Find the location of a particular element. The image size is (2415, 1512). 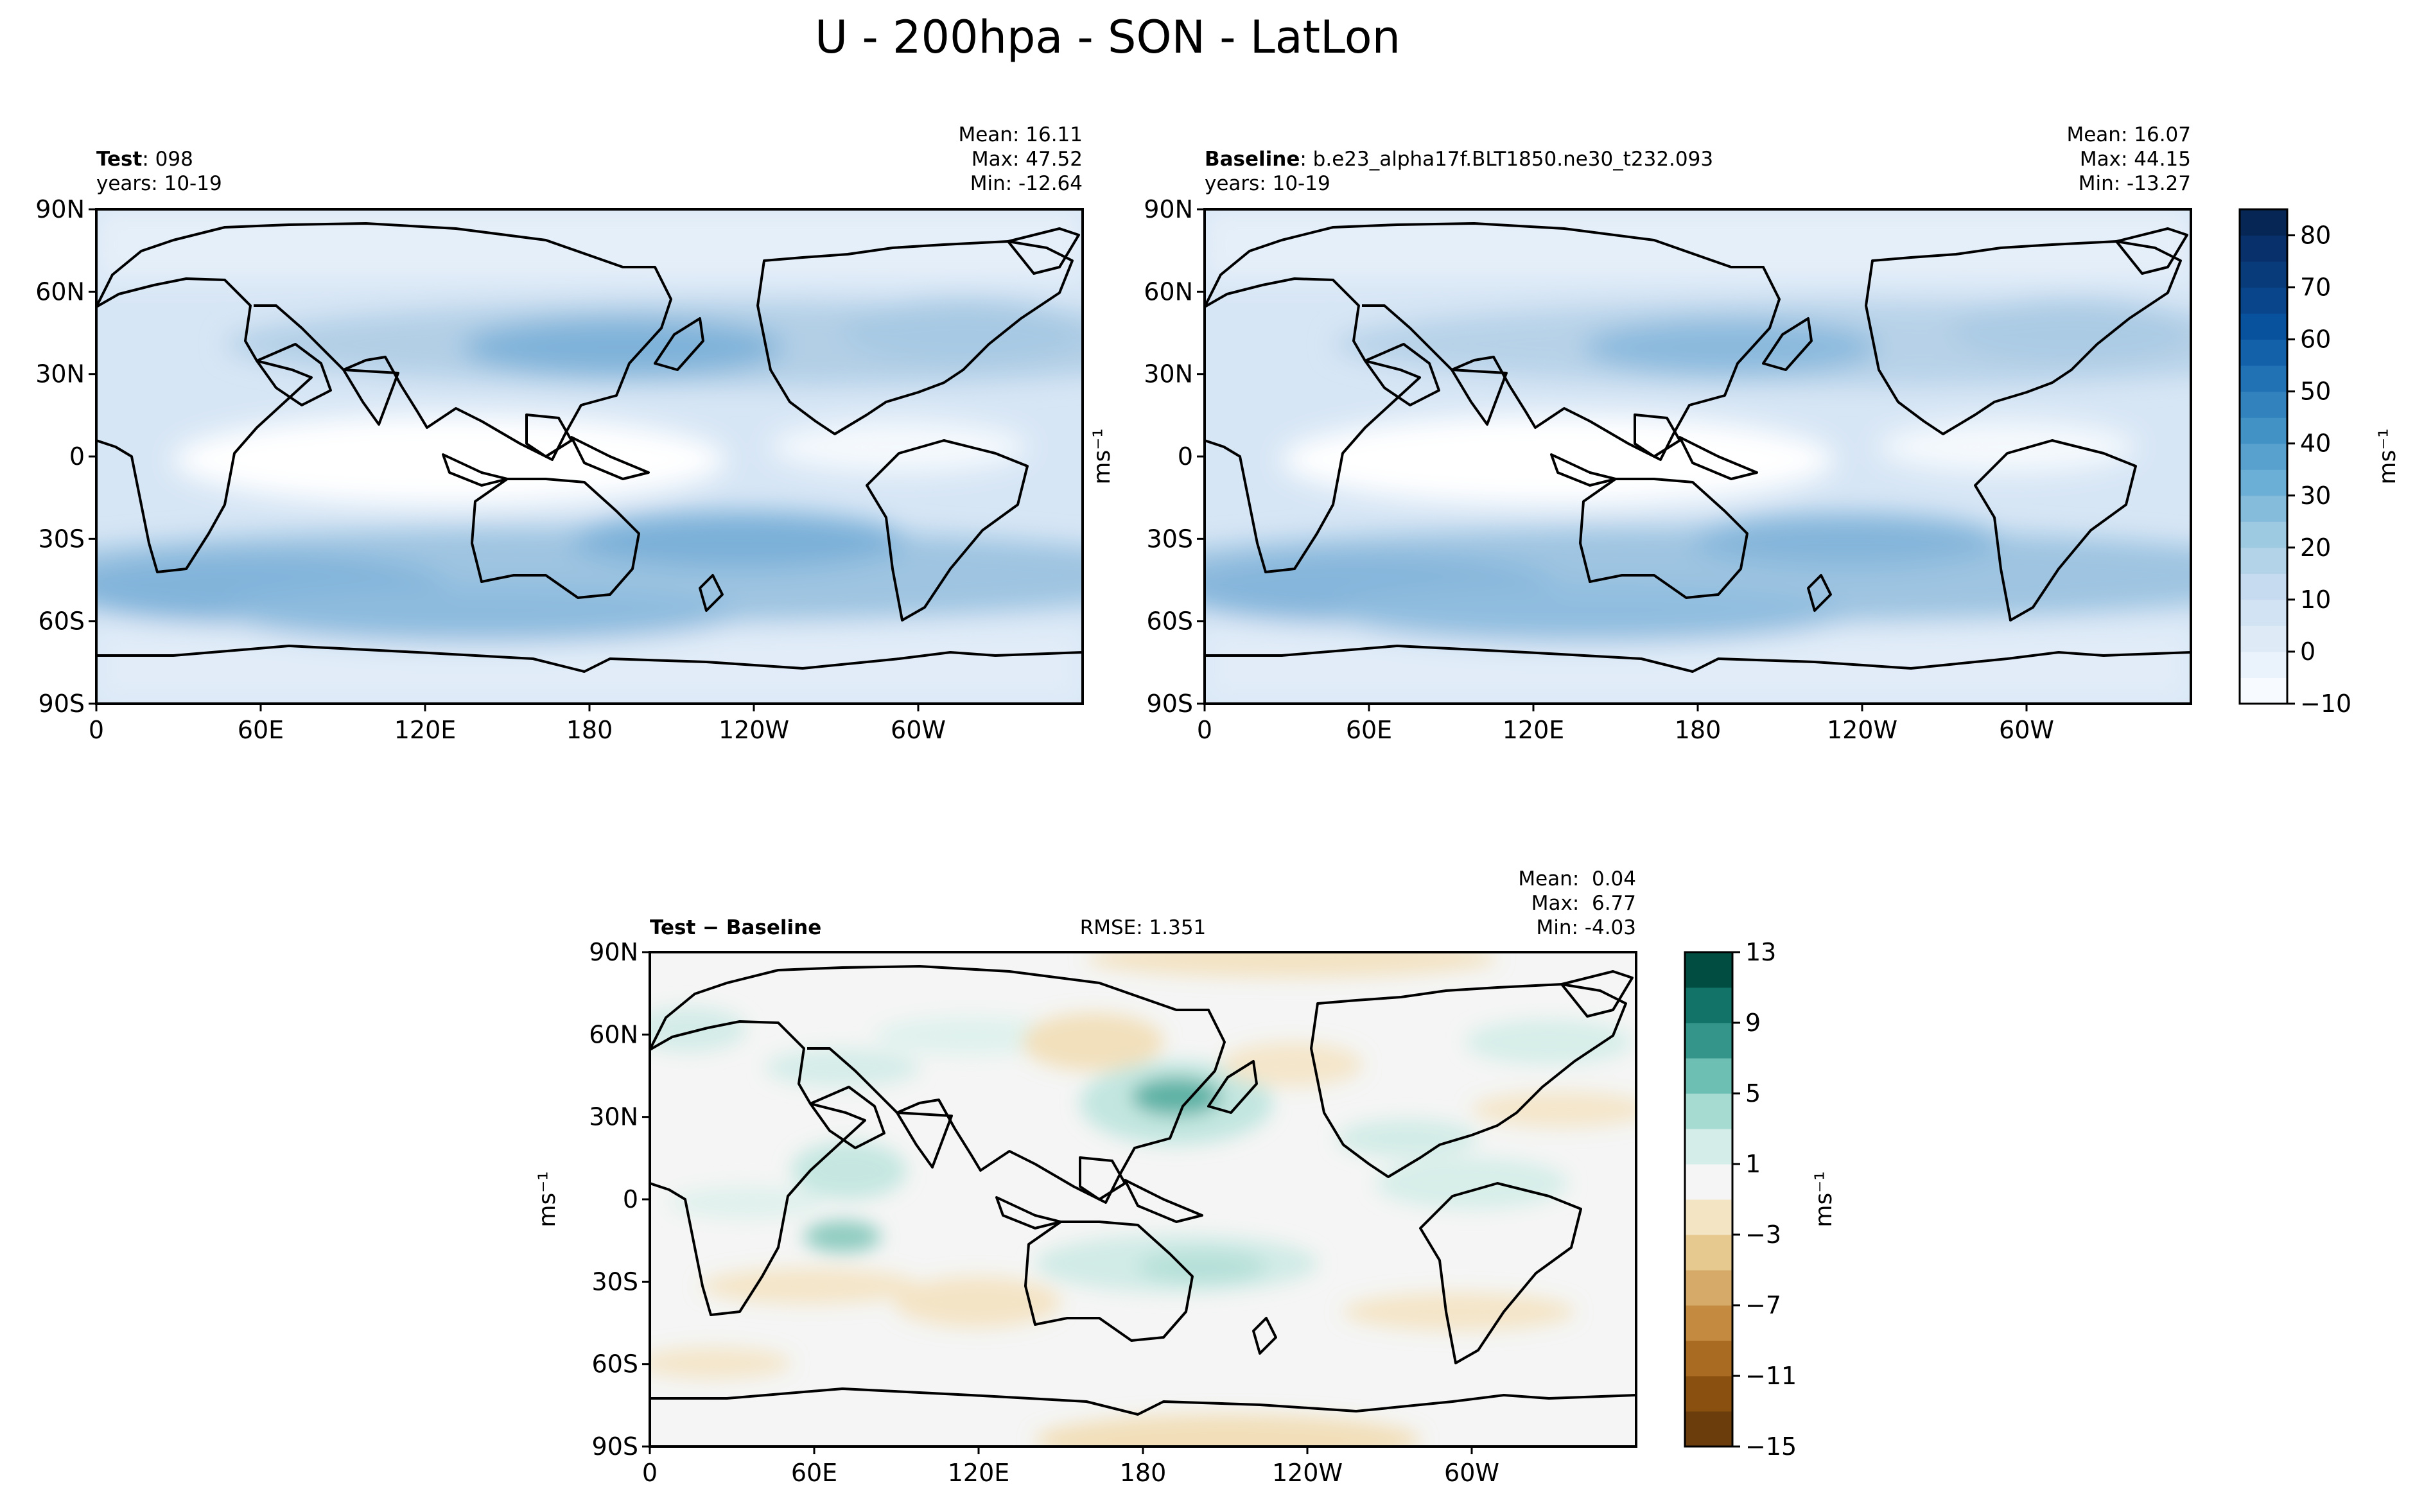

baseline-colorbar-label: ms⁻¹ is located at coordinates (2388, 456).